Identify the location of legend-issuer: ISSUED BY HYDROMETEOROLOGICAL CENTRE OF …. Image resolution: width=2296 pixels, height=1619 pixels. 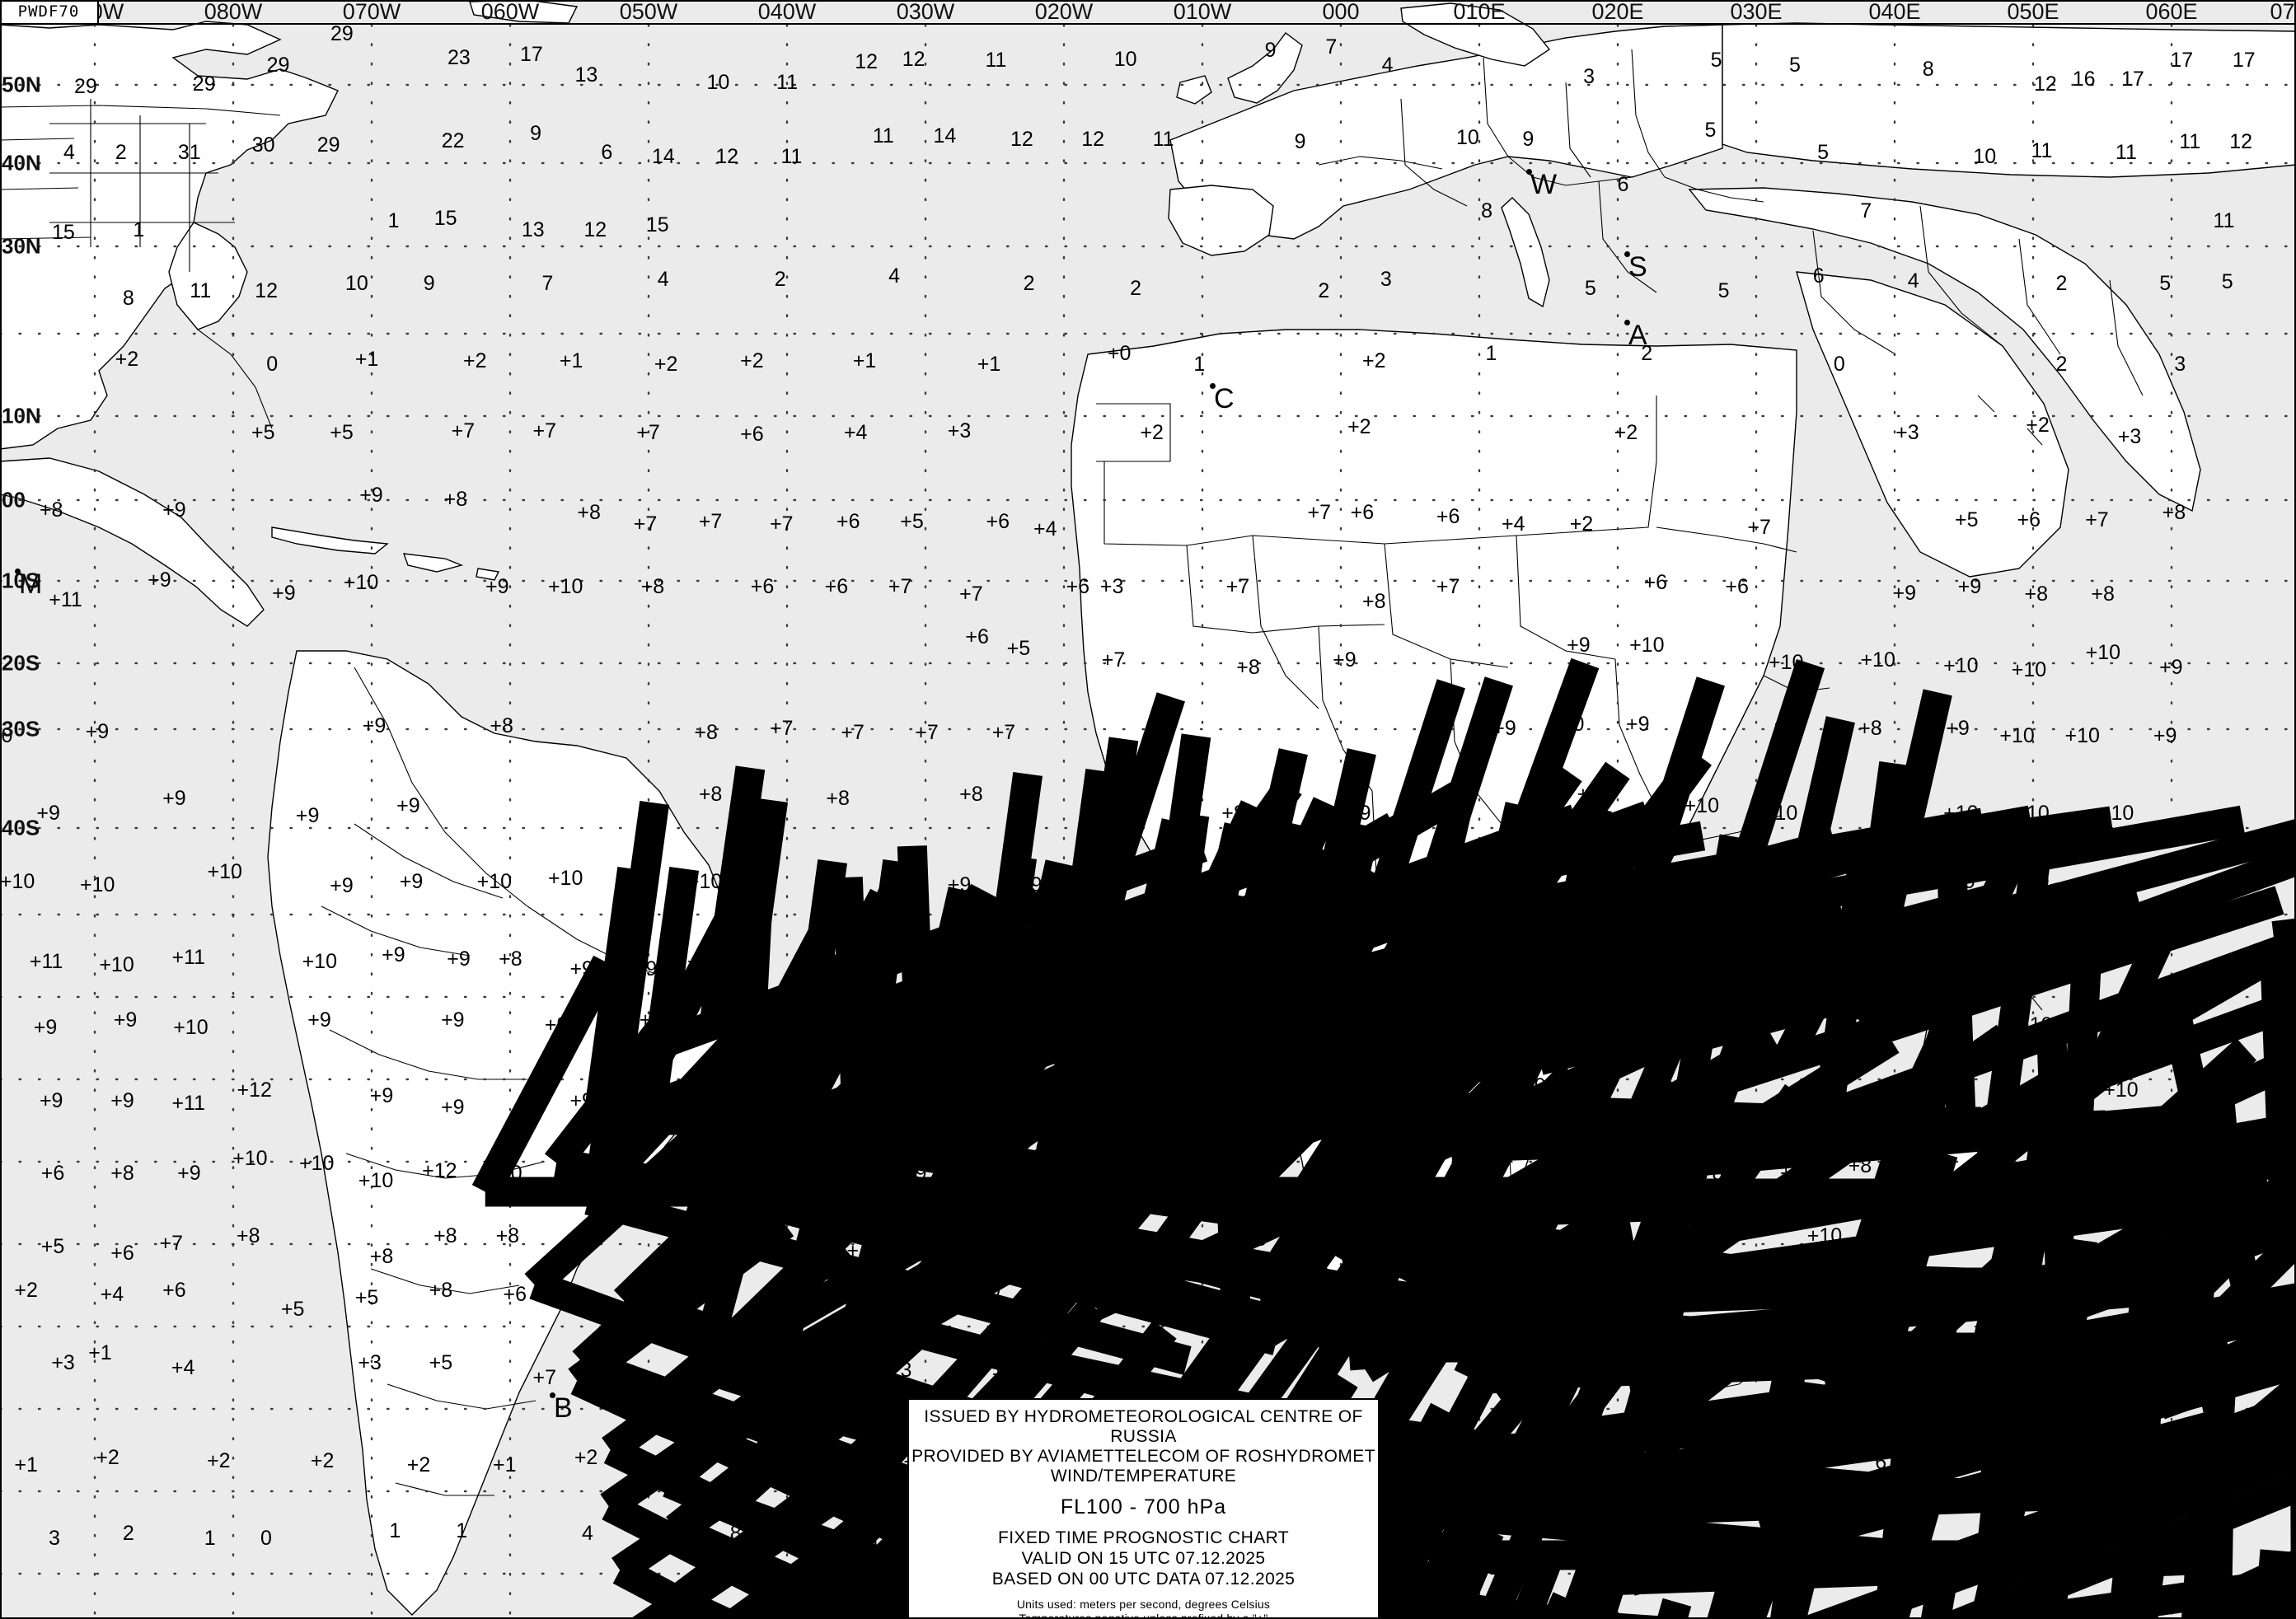
(1143, 1426).